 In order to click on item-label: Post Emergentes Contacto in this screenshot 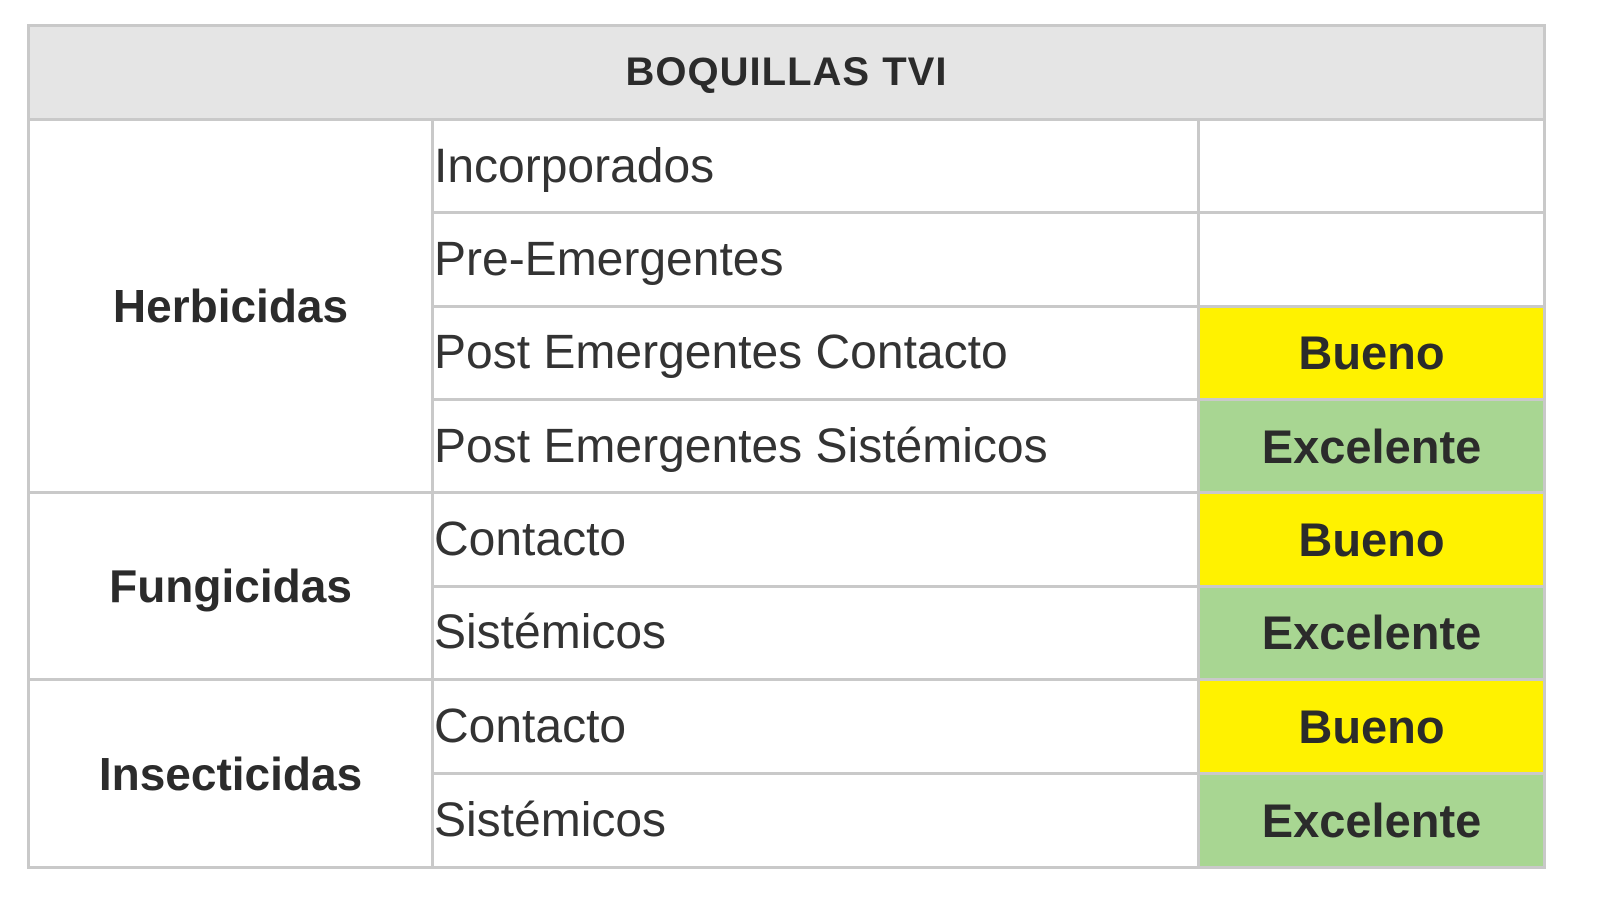, I will do `click(815, 353)`.